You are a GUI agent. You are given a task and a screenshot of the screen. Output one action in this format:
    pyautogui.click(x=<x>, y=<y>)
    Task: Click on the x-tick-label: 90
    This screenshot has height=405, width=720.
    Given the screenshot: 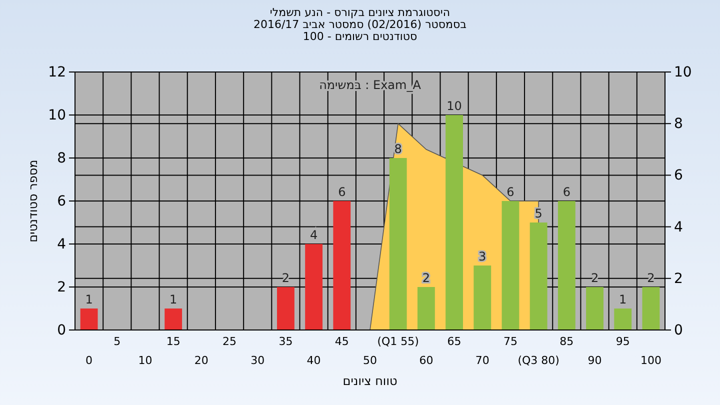 What is the action you would take?
    pyautogui.click(x=595, y=360)
    